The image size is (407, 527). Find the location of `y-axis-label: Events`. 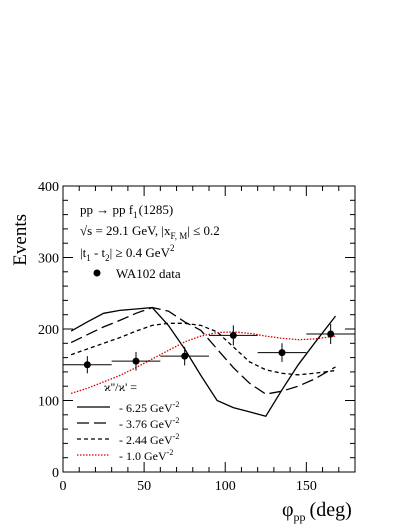

y-axis-label: Events is located at coordinates (20, 240).